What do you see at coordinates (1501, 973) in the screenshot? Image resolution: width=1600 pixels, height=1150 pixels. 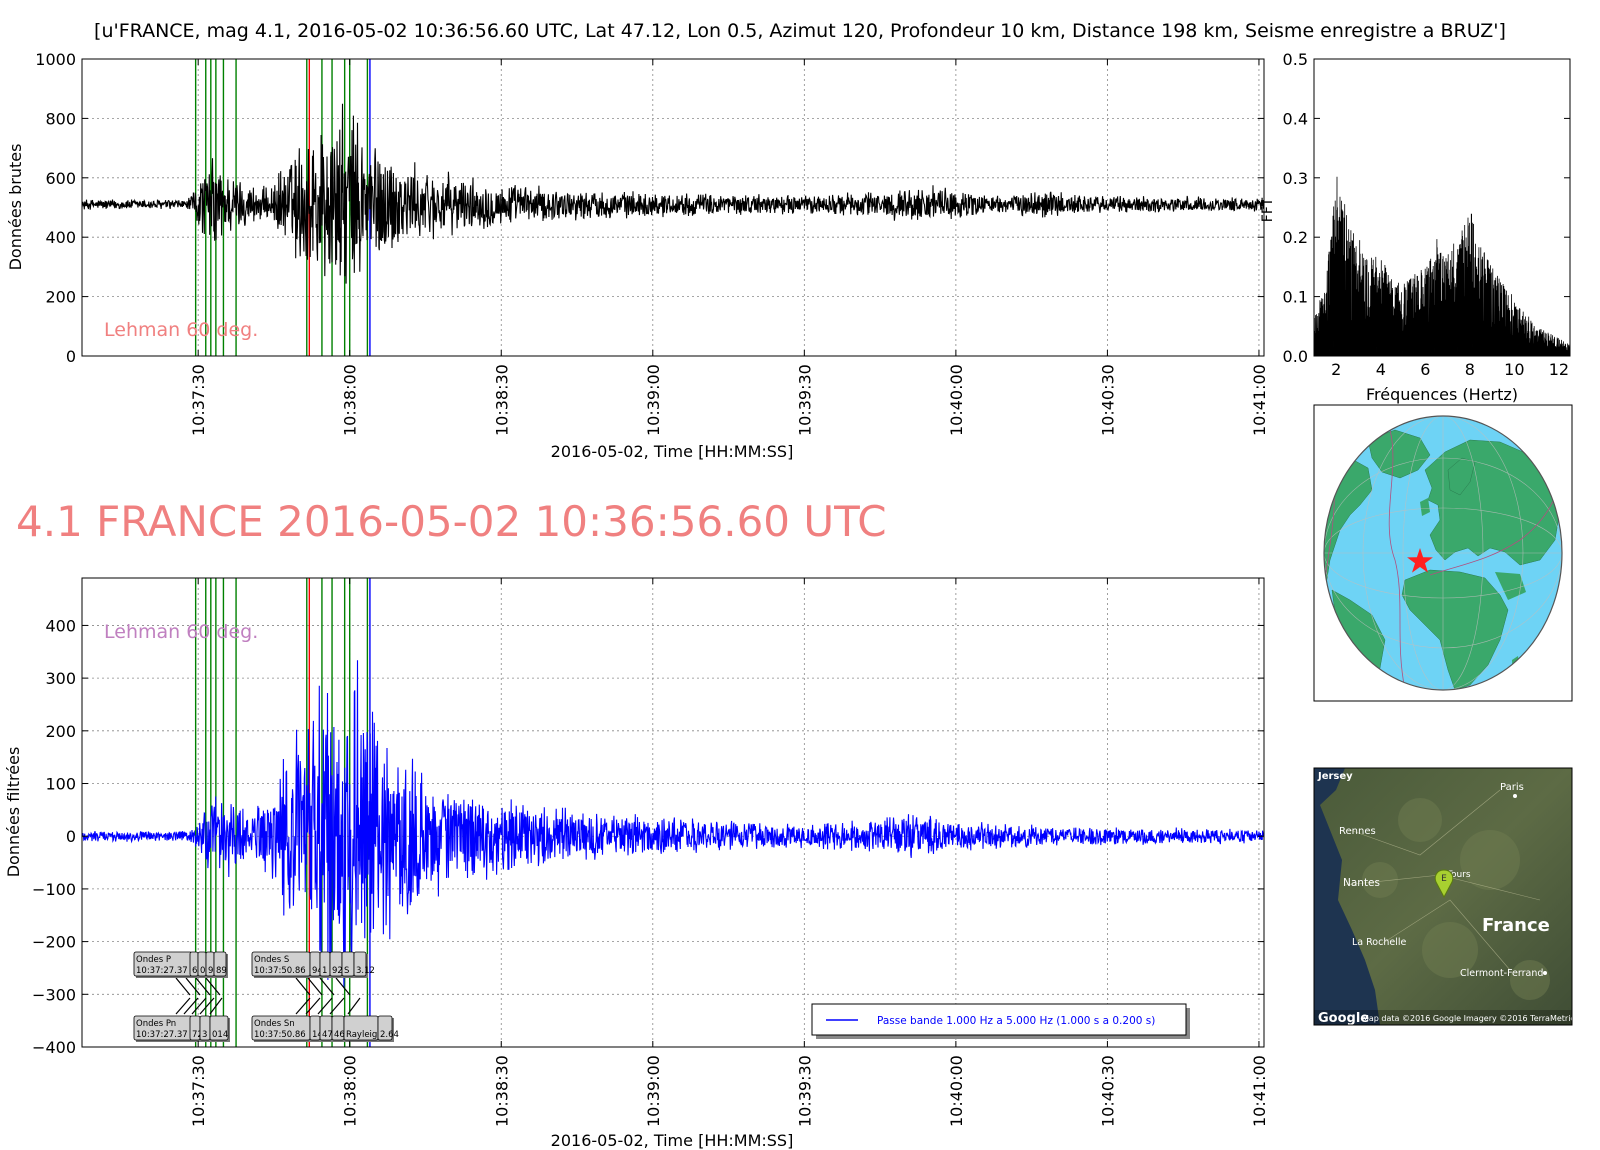 I see `map-label-clermont-ferrand: Clermont-Ferrand` at bounding box center [1501, 973].